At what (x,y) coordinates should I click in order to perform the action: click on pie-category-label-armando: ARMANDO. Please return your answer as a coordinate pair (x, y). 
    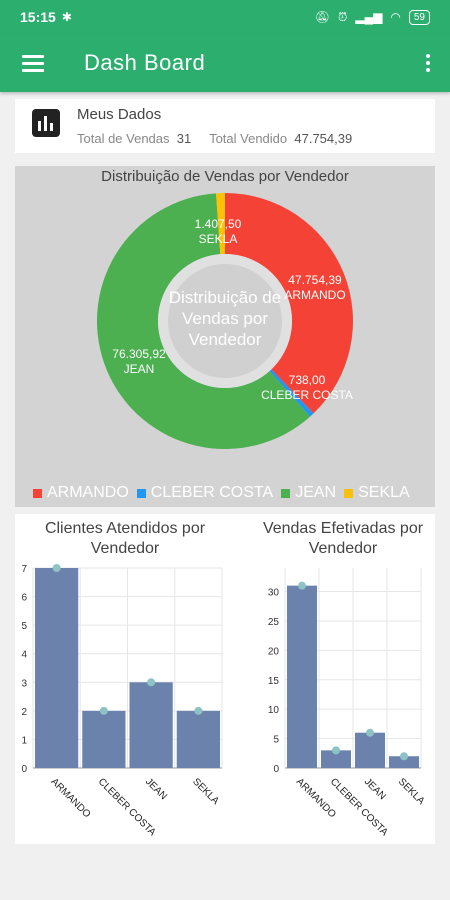
    Looking at the image, I should click on (314, 295).